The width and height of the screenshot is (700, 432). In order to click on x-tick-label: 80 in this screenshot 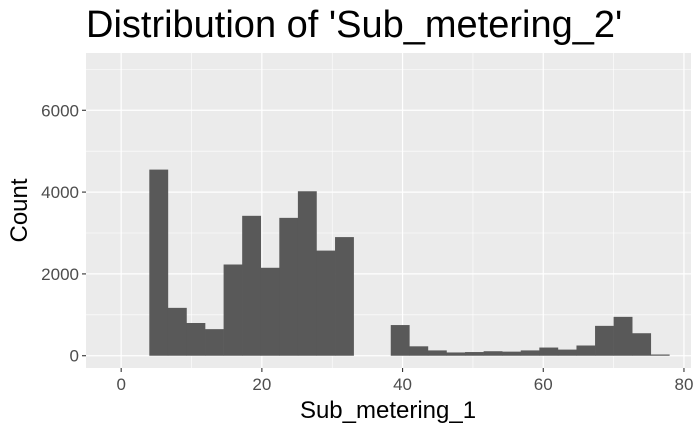, I will do `click(684, 384)`.